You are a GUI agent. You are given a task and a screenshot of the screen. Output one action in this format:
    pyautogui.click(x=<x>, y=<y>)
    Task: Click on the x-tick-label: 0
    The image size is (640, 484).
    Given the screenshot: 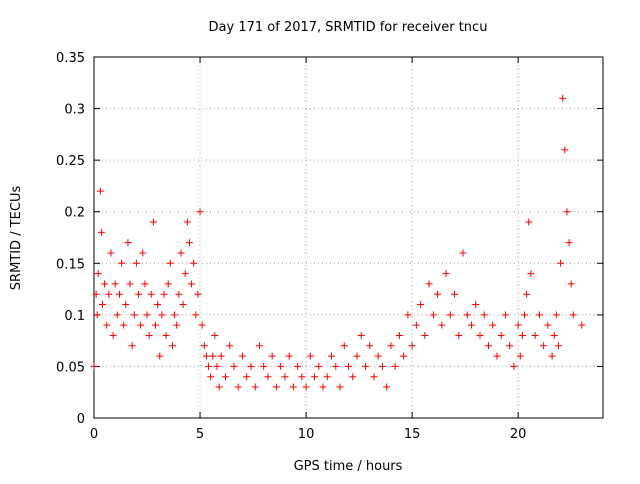 What is the action you would take?
    pyautogui.click(x=94, y=434)
    